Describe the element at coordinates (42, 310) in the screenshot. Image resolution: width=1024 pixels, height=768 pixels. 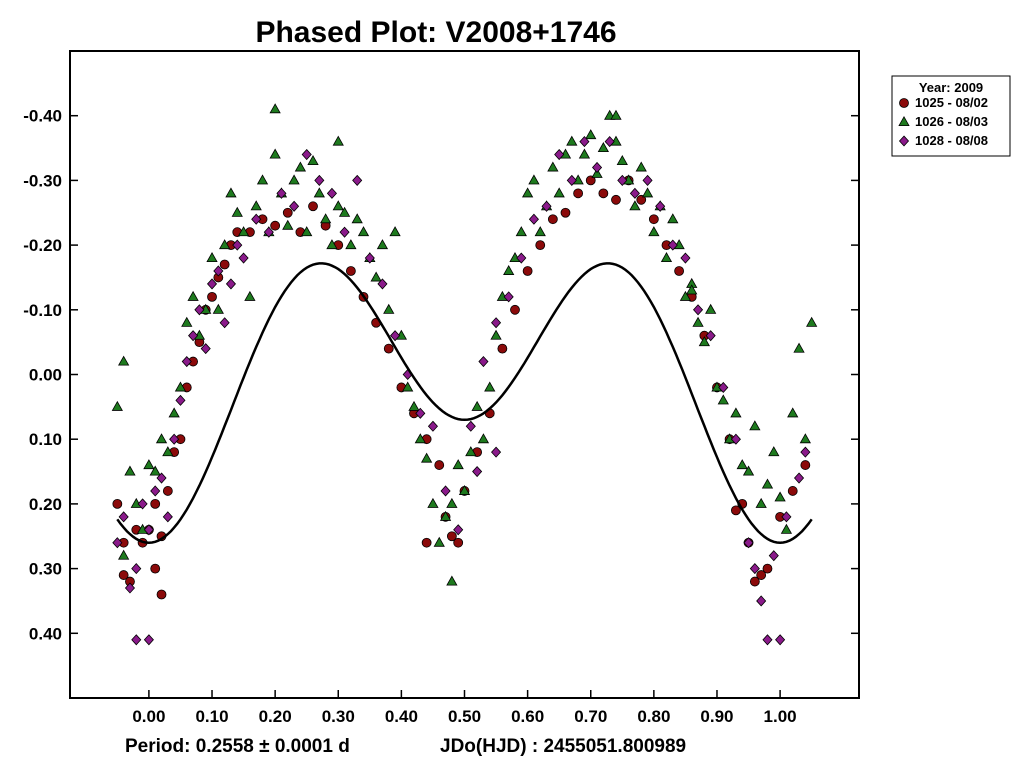
I see `y-tick-label: -0.10` at that location.